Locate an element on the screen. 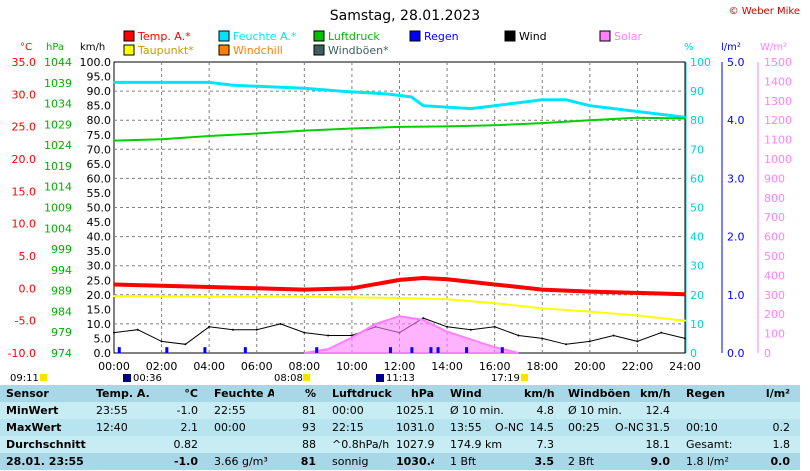 This screenshot has width=810, height=471. axis-tick-wind: 85.0 is located at coordinates (99, 106).